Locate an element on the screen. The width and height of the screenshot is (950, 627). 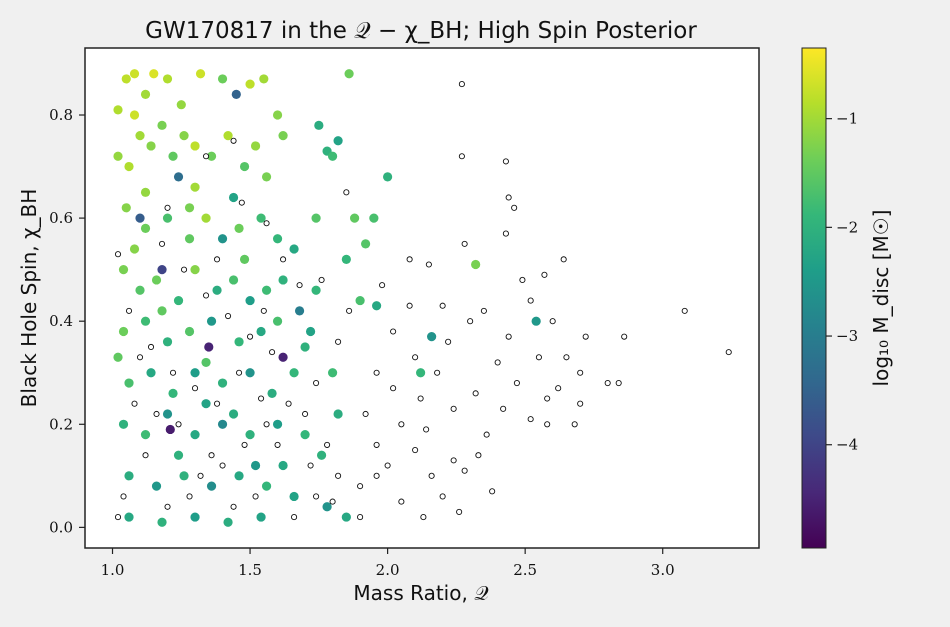
y-tick-label: 0.8 is located at coordinates (61, 115).